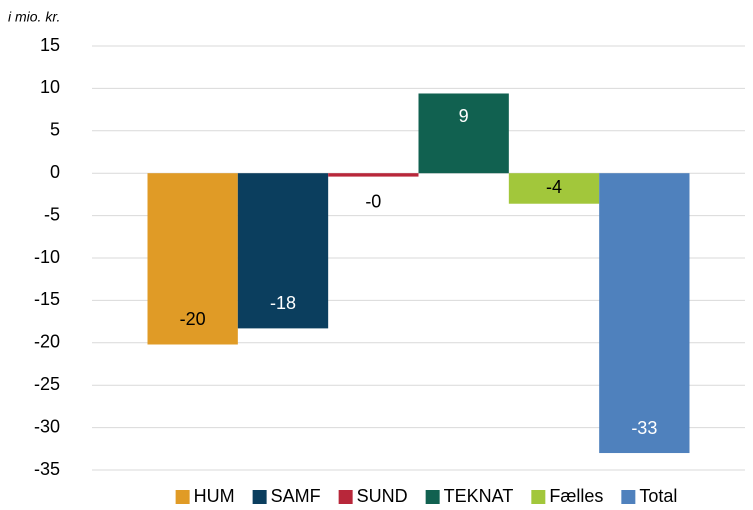 The width and height of the screenshot is (753, 510). What do you see at coordinates (50, 87) in the screenshot?
I see `y-tick-label: 10` at bounding box center [50, 87].